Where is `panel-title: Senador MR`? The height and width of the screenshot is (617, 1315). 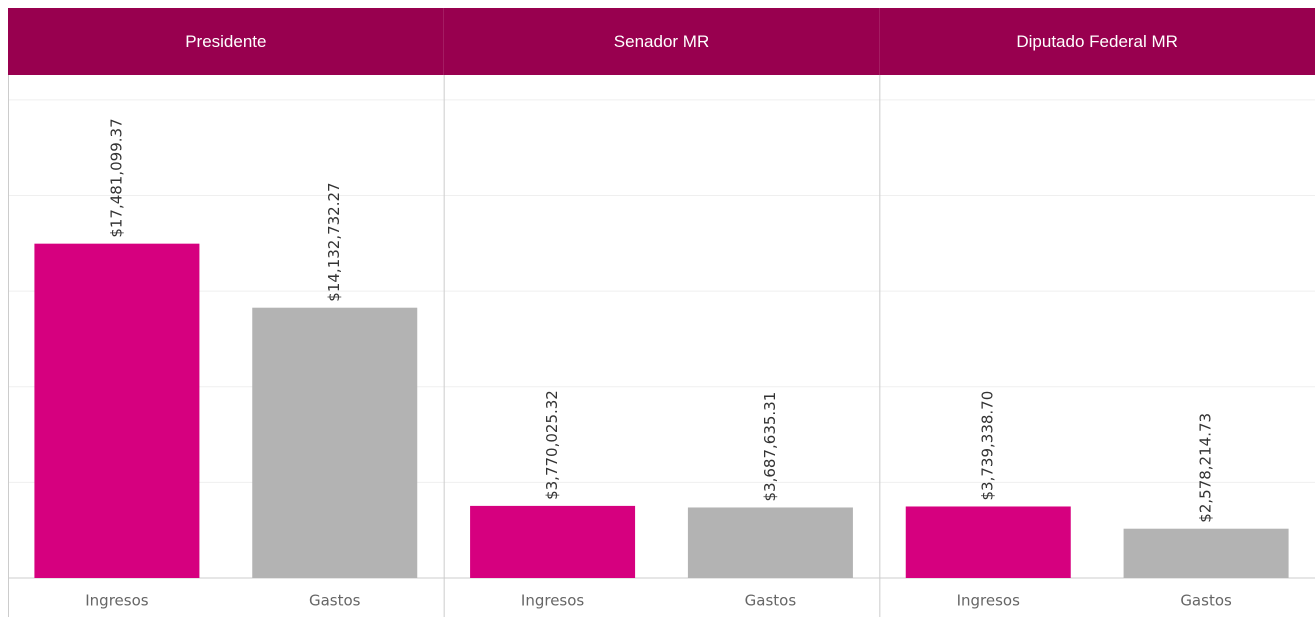 panel-title: Senador MR is located at coordinates (661, 41).